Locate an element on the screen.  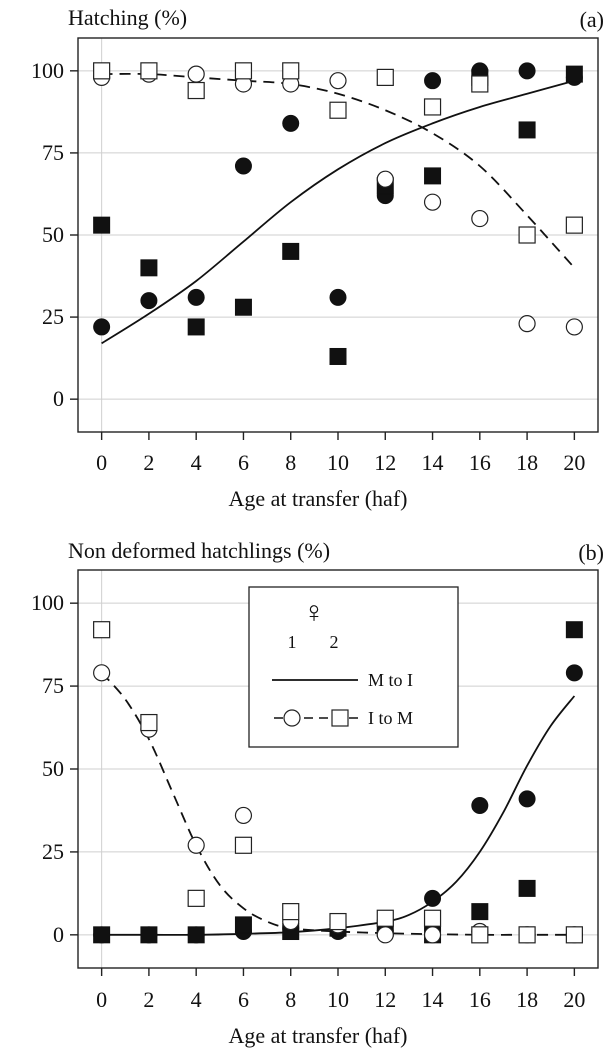
x-tick-label: 8 is located at coordinates (290, 999).